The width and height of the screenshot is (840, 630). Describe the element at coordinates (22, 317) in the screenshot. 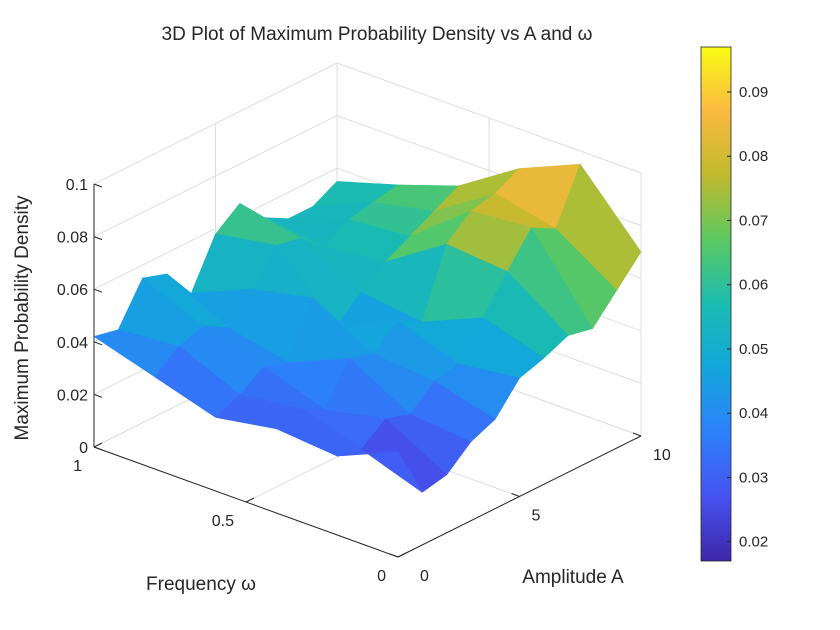

I see `z-axis-label: Maximum Probability Density` at that location.